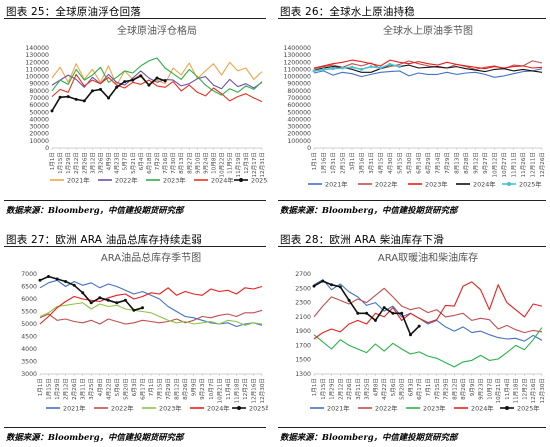 This screenshot has height=447, width=550. What do you see at coordinates (457, 163) in the screenshot?
I see `x-tick-label: 8月13日` at bounding box center [457, 163].